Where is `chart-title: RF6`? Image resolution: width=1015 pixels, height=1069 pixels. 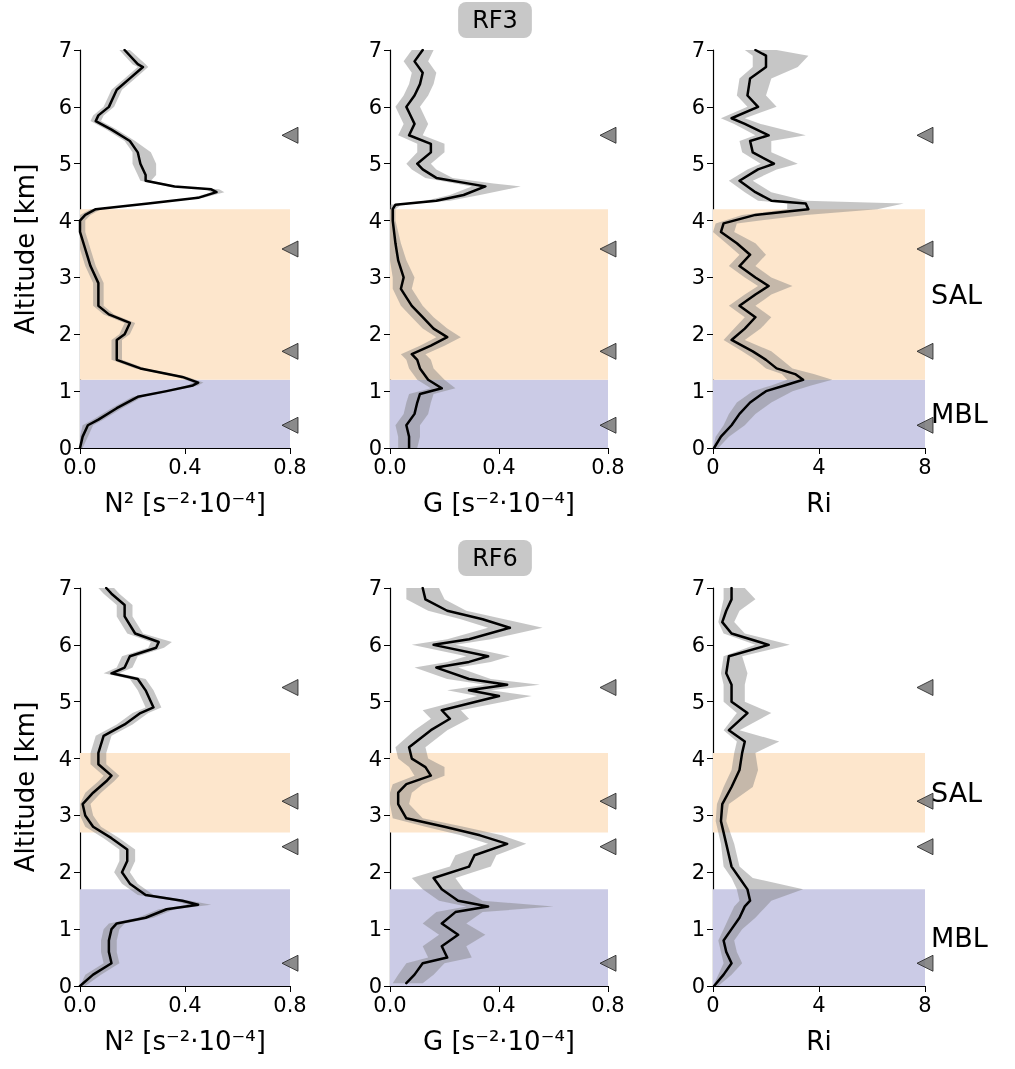
chart-title: RF6 is located at coordinates (495, 558).